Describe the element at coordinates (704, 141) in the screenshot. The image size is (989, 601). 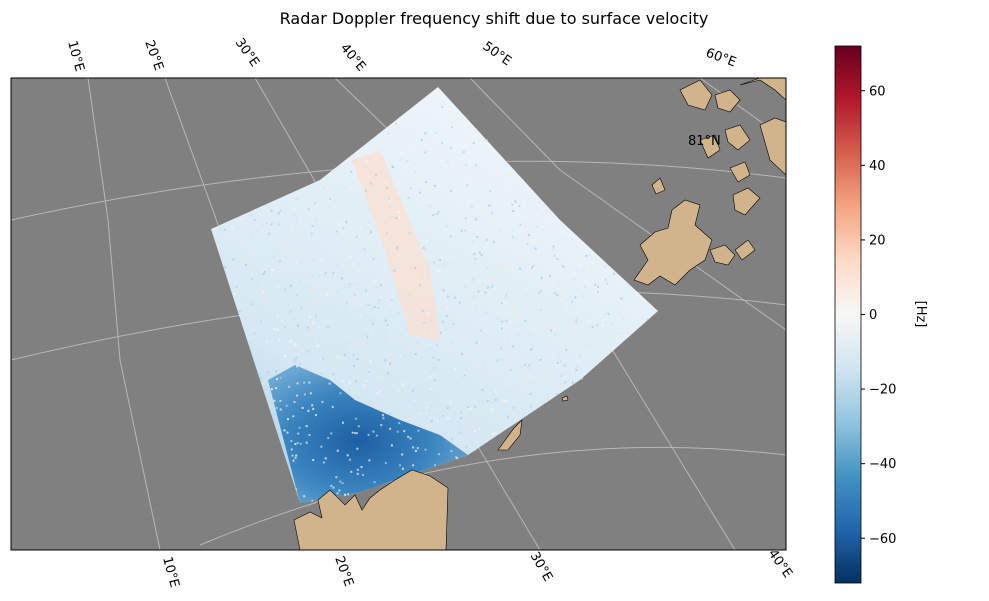
I see `lat-label-81n: 81°N` at that location.